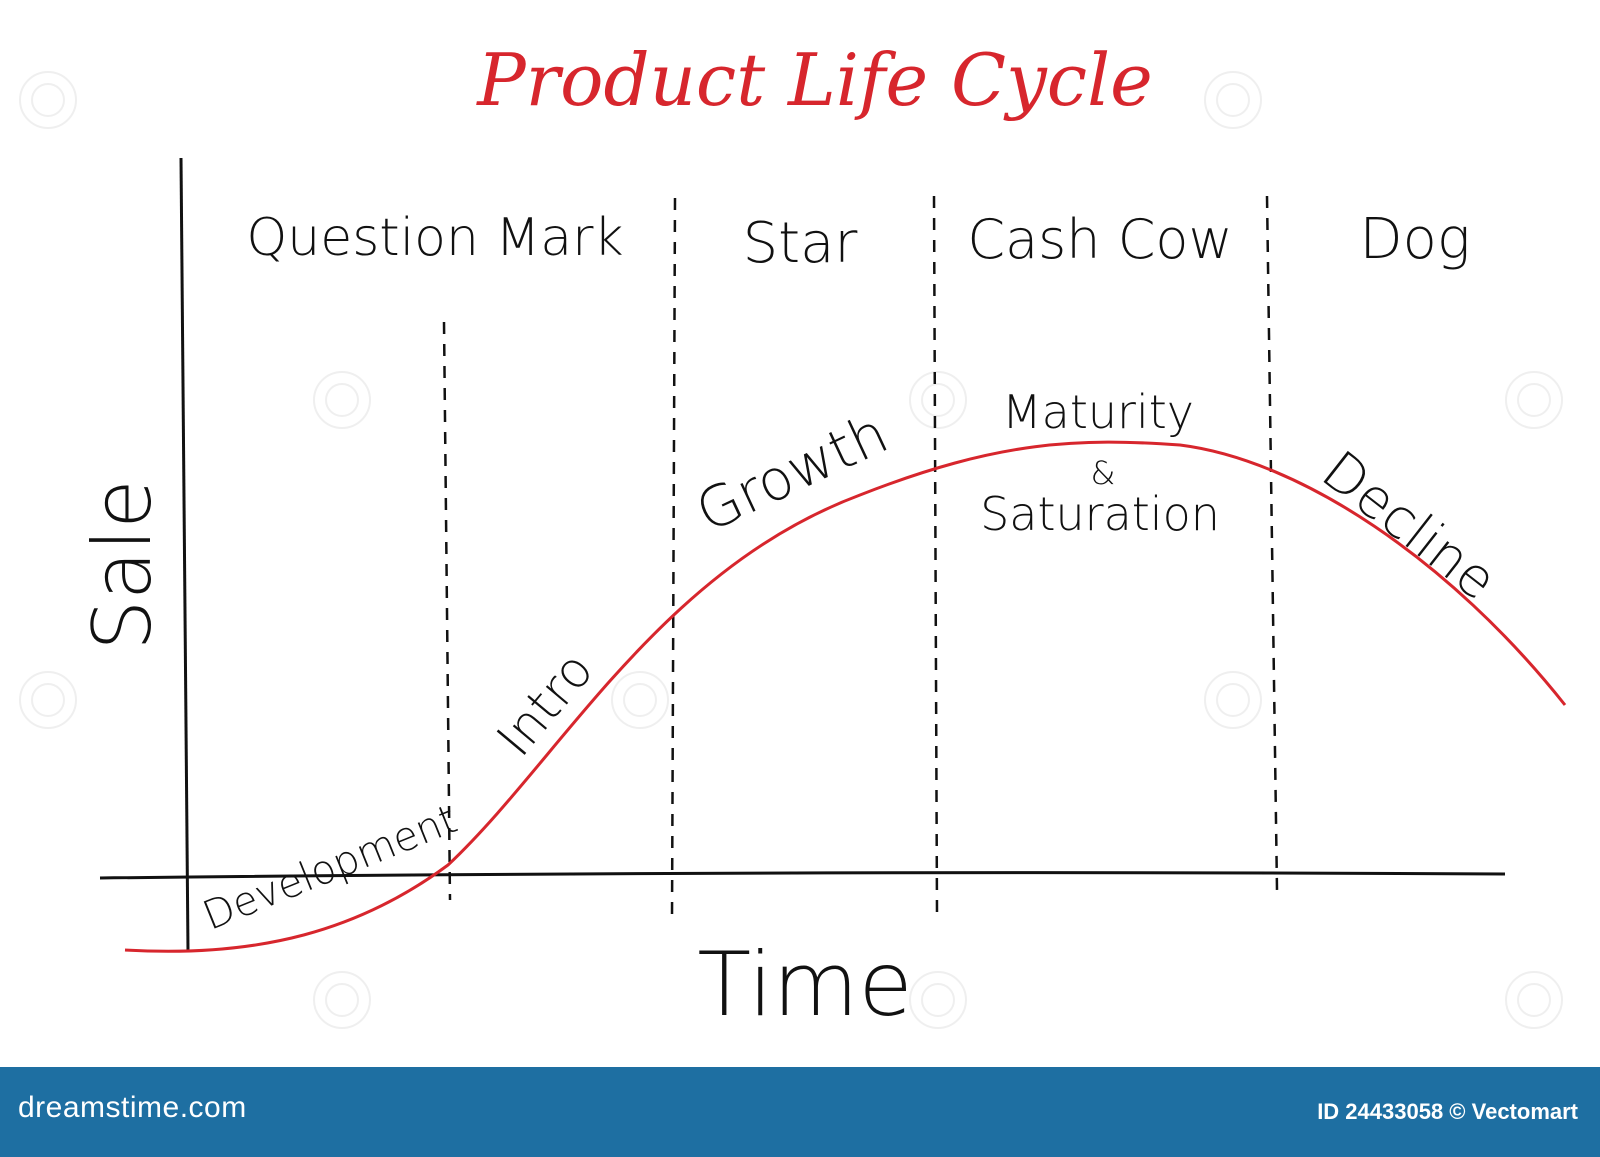 Image resolution: width=1600 pixels, height=1157 pixels. I want to click on footer-brand: dreamstime.com, so click(132, 1107).